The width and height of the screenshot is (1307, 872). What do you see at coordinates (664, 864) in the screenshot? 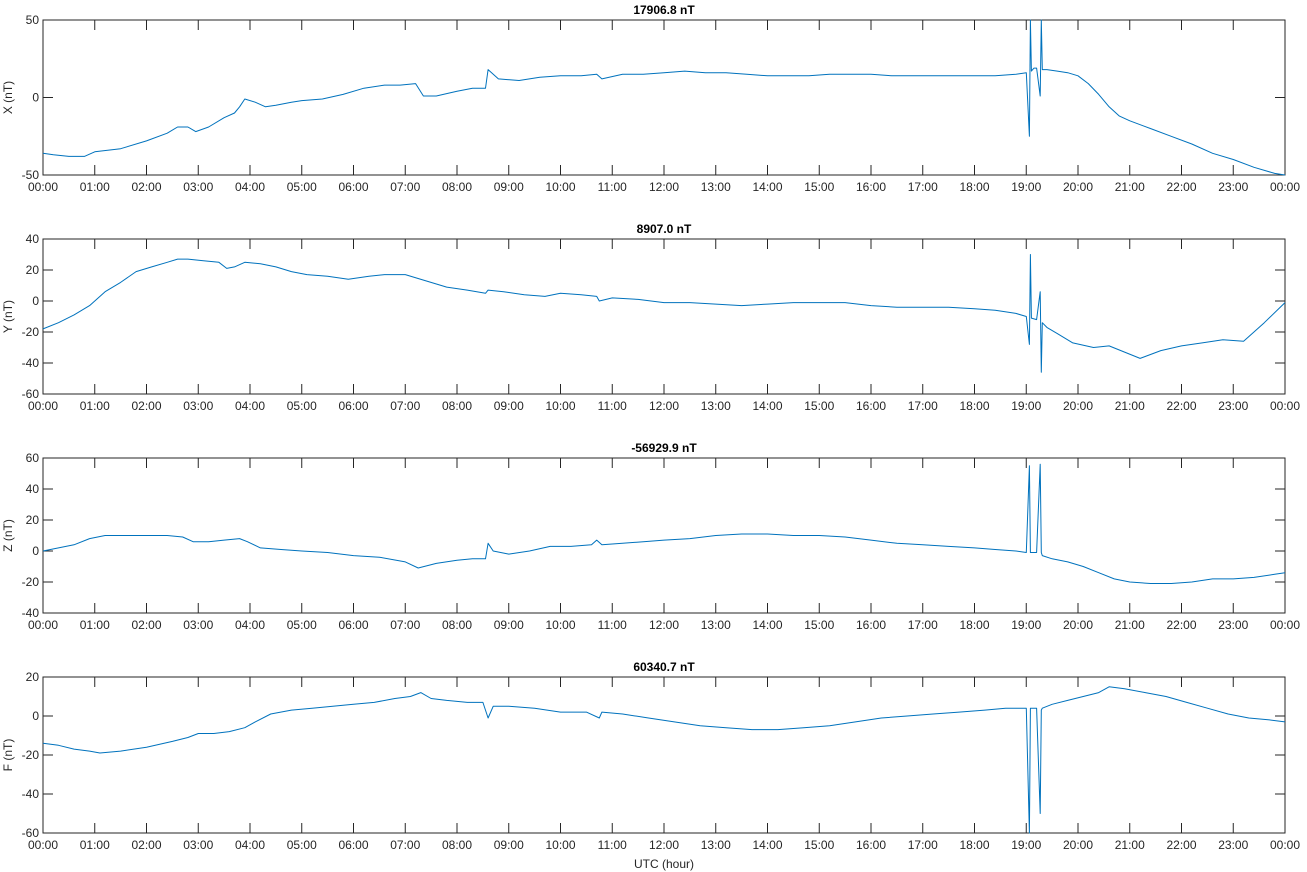
I see `x-axis-label: UTC (hour)` at bounding box center [664, 864].